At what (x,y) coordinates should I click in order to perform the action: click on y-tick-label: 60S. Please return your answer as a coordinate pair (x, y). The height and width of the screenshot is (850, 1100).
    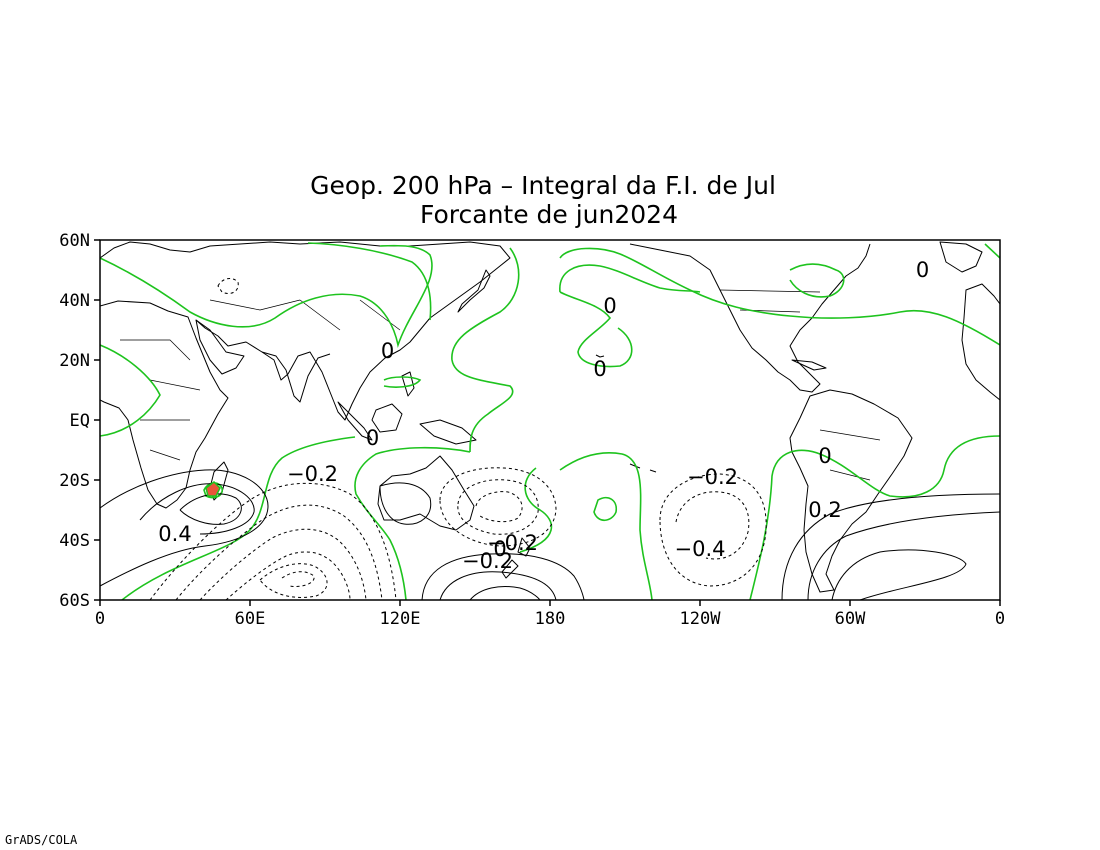
    Looking at the image, I should click on (74, 601).